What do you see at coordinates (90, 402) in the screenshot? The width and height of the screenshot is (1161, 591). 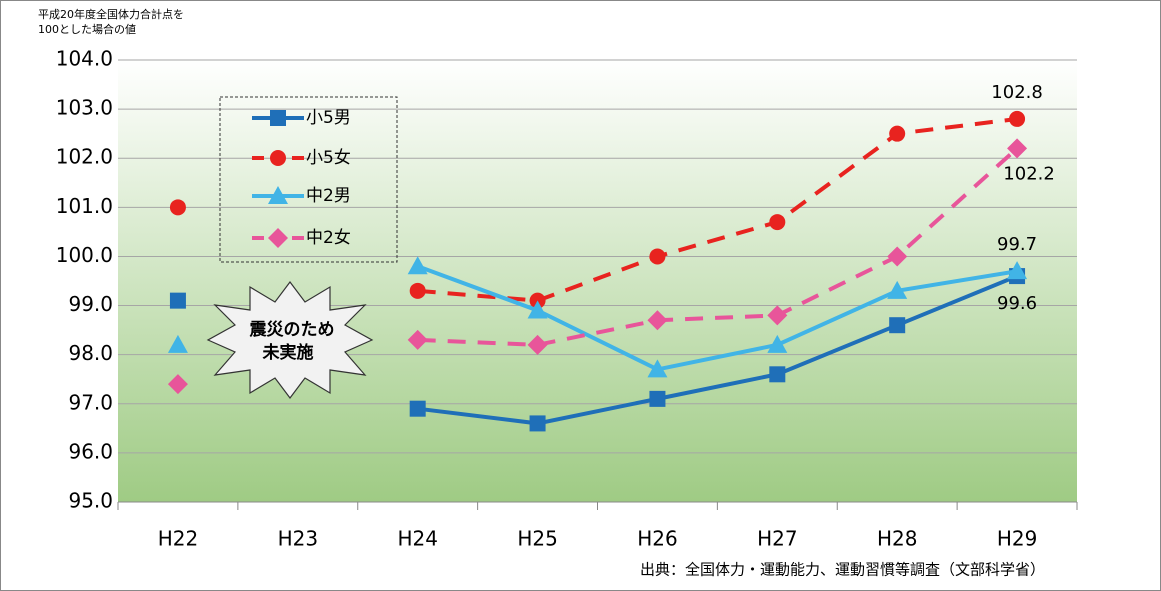 I see `y-tick-label: 97.0` at bounding box center [90, 402].